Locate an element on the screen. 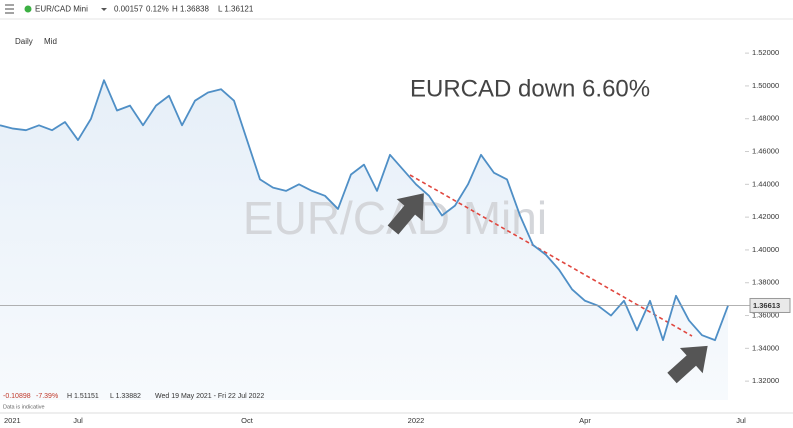  trend-line is located at coordinates (551, 255).